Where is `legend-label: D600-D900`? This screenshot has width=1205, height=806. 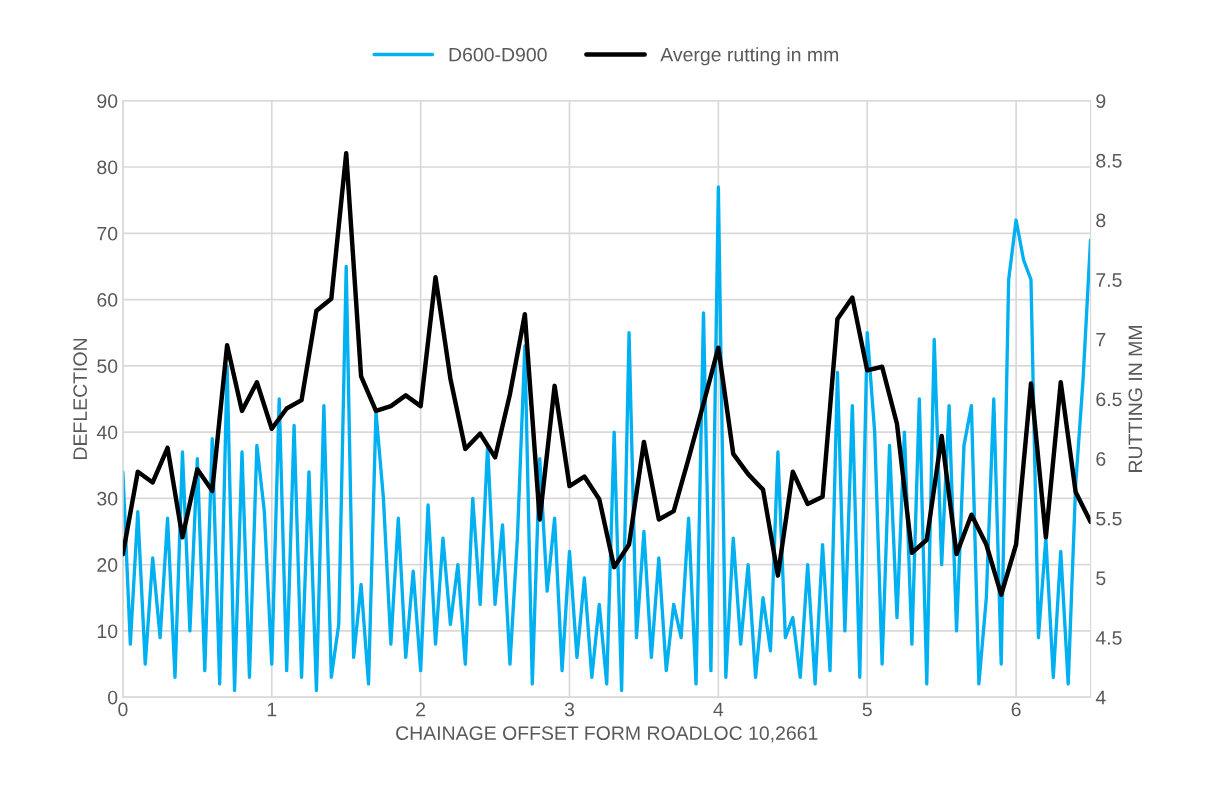 legend-label: D600-D900 is located at coordinates (498, 54).